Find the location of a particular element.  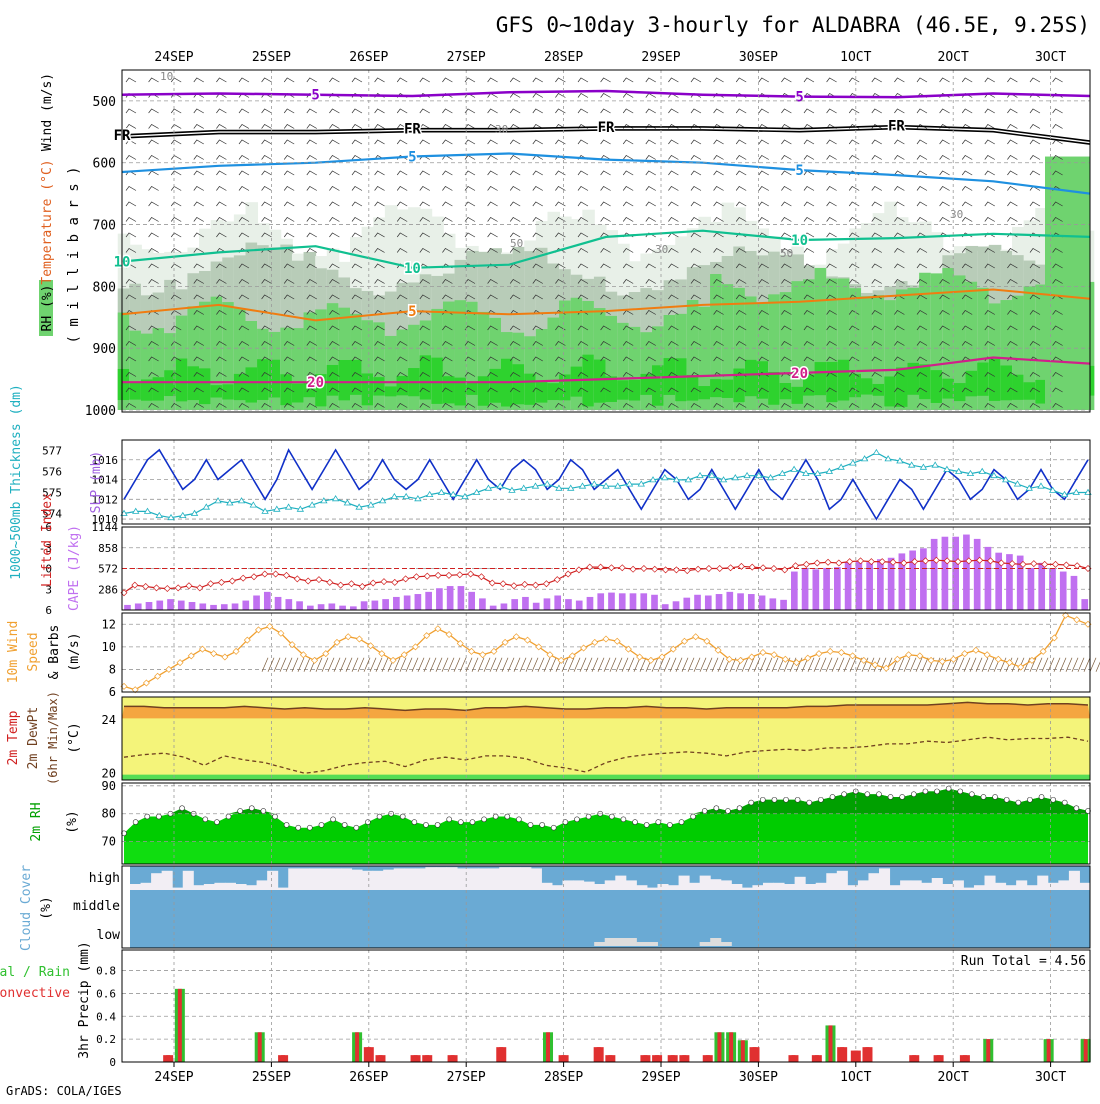

date-label-top: 25SEP is located at coordinates (271, 57).